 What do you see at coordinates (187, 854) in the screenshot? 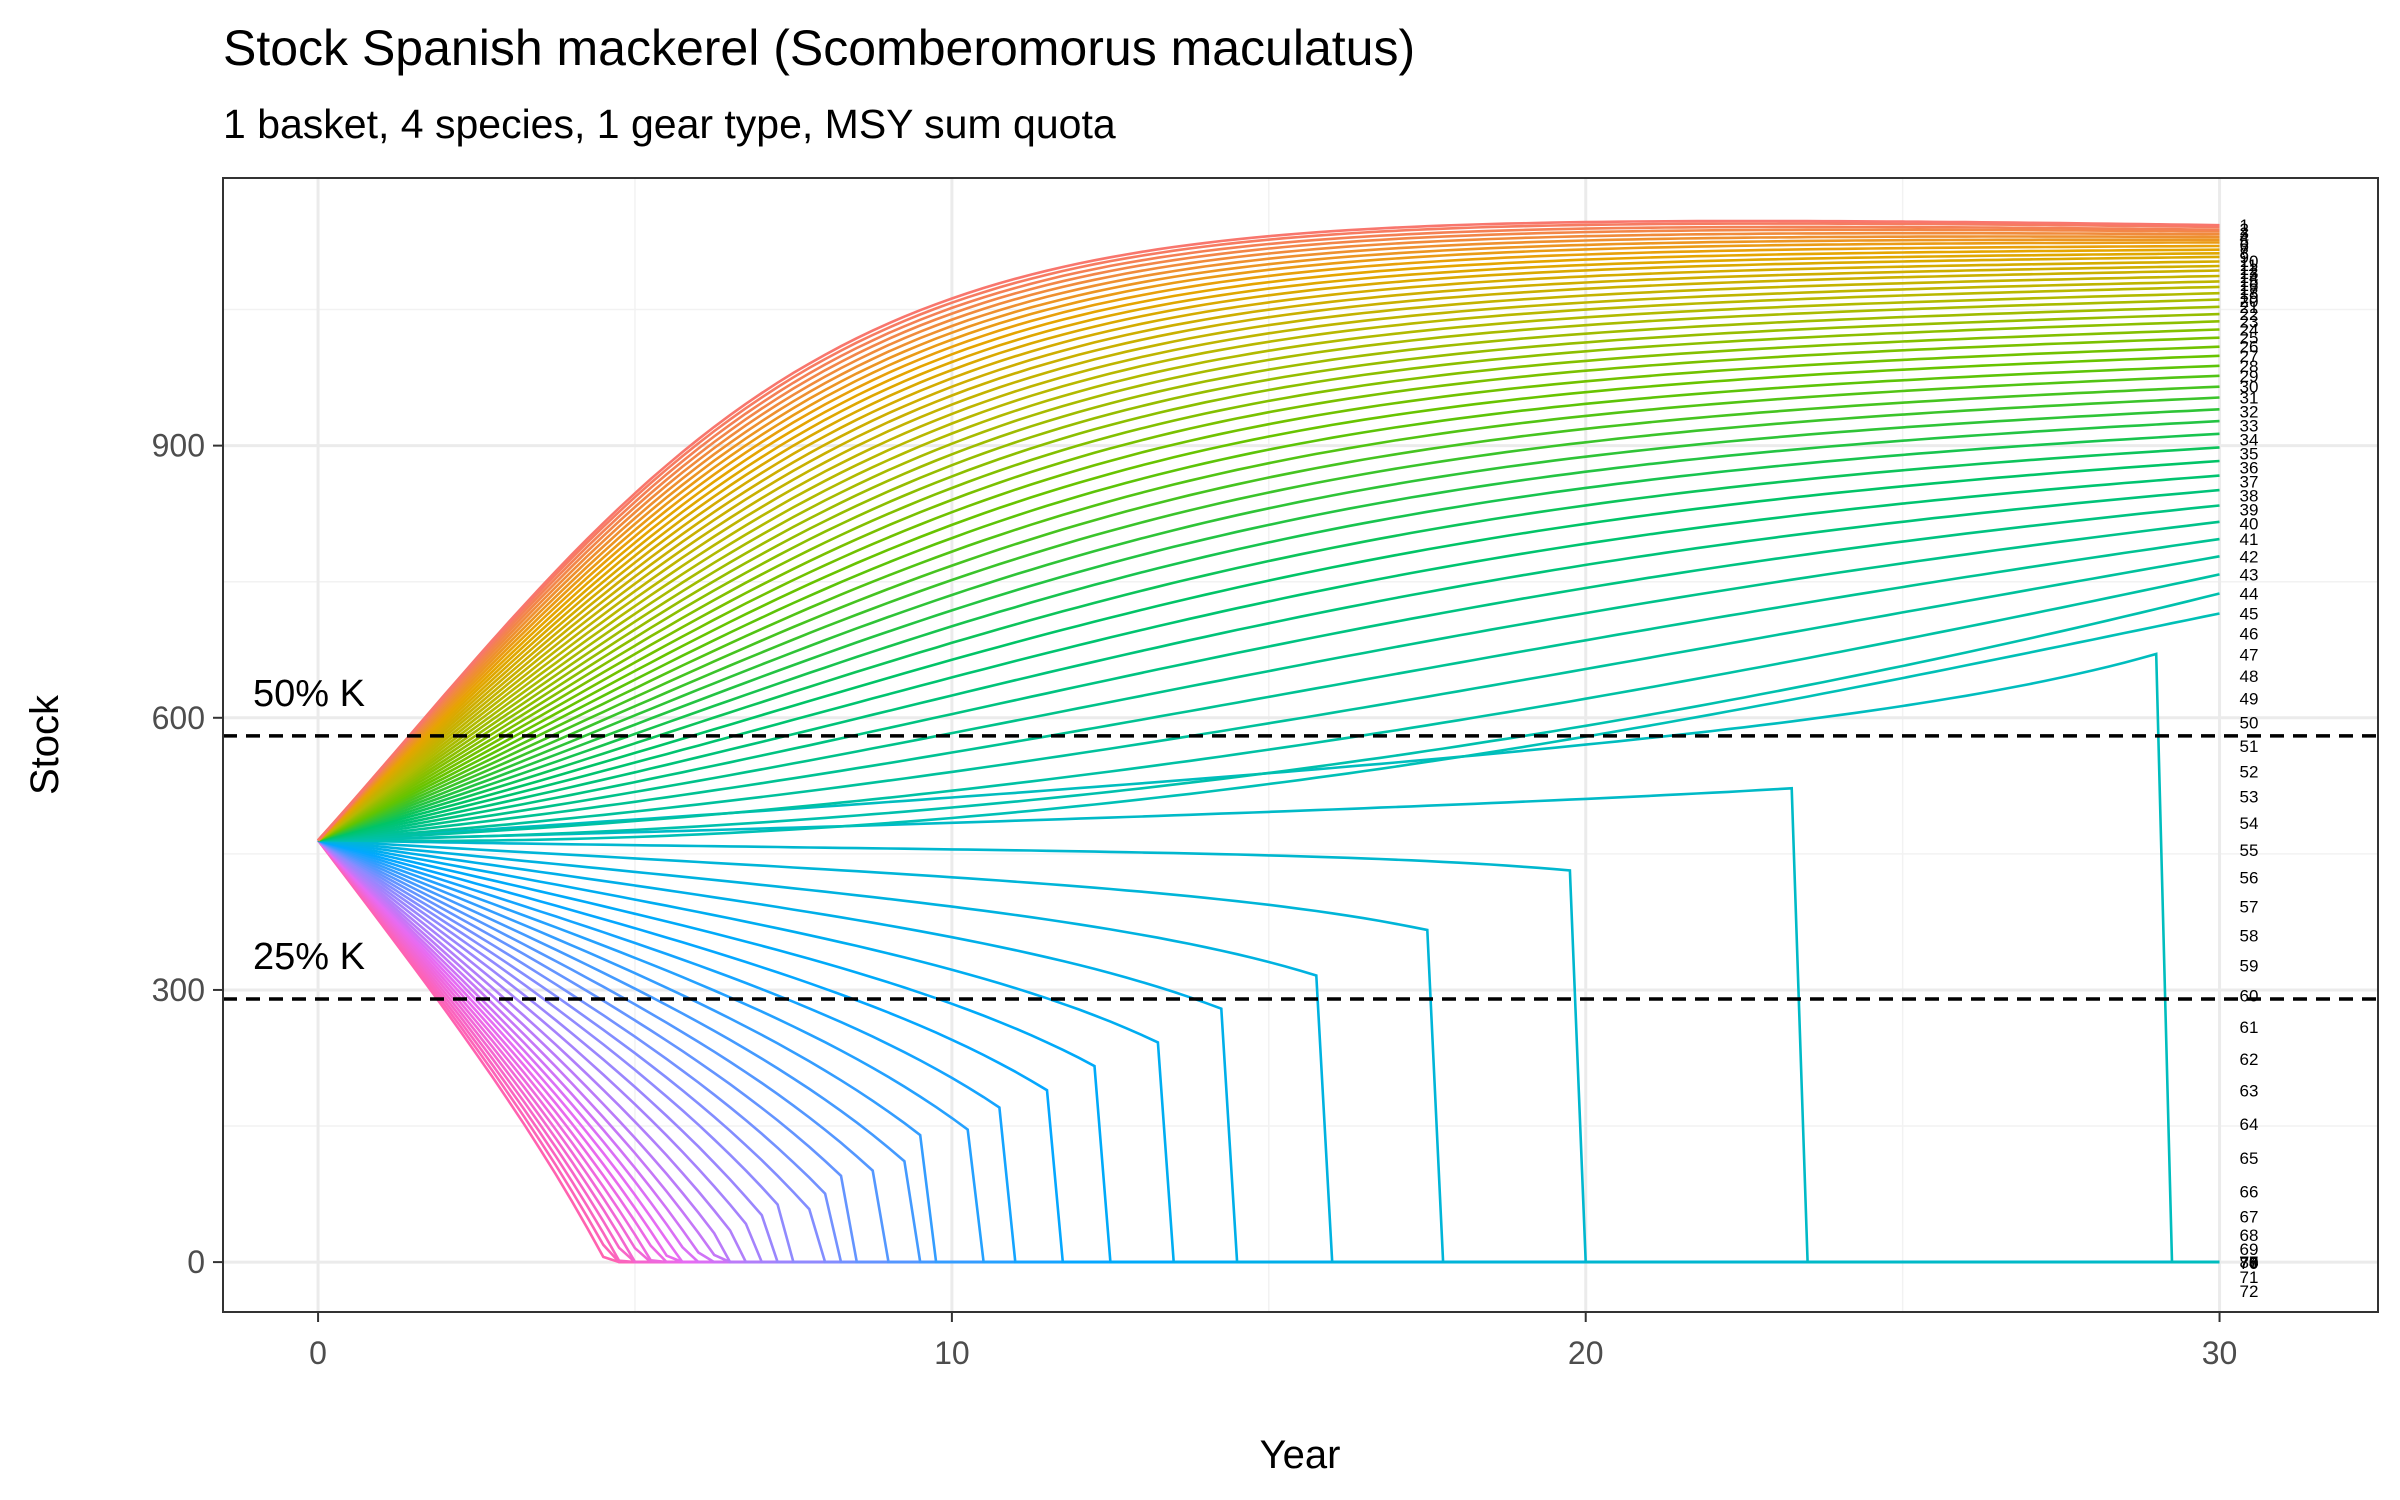
I see `y-axis-ticks: 0 300 600 900` at bounding box center [187, 854].